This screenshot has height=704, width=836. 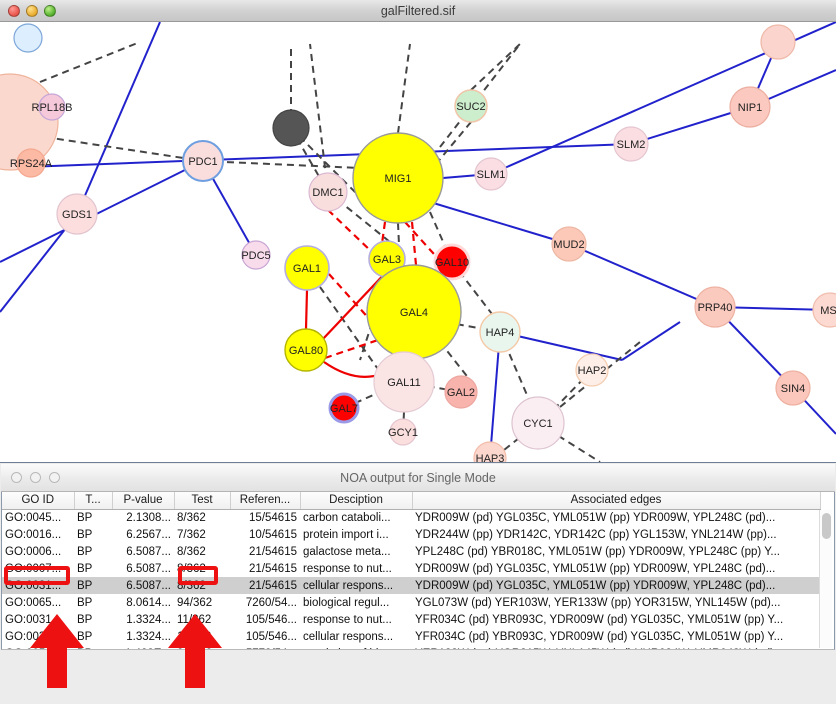 I want to click on network-node-msi: MSI, so click(x=824, y=310).